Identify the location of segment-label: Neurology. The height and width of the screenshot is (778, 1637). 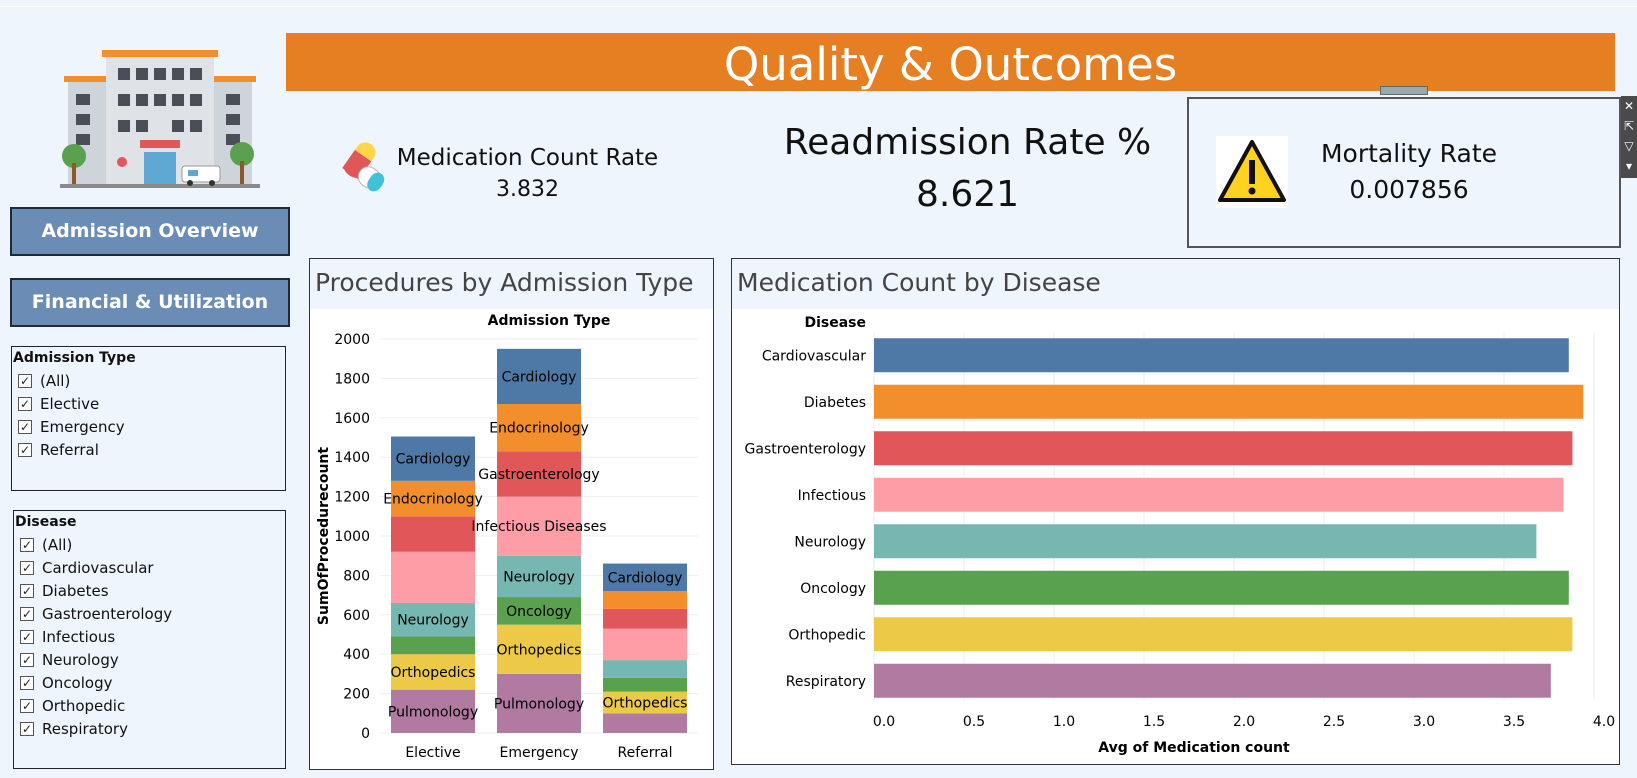
(433, 621).